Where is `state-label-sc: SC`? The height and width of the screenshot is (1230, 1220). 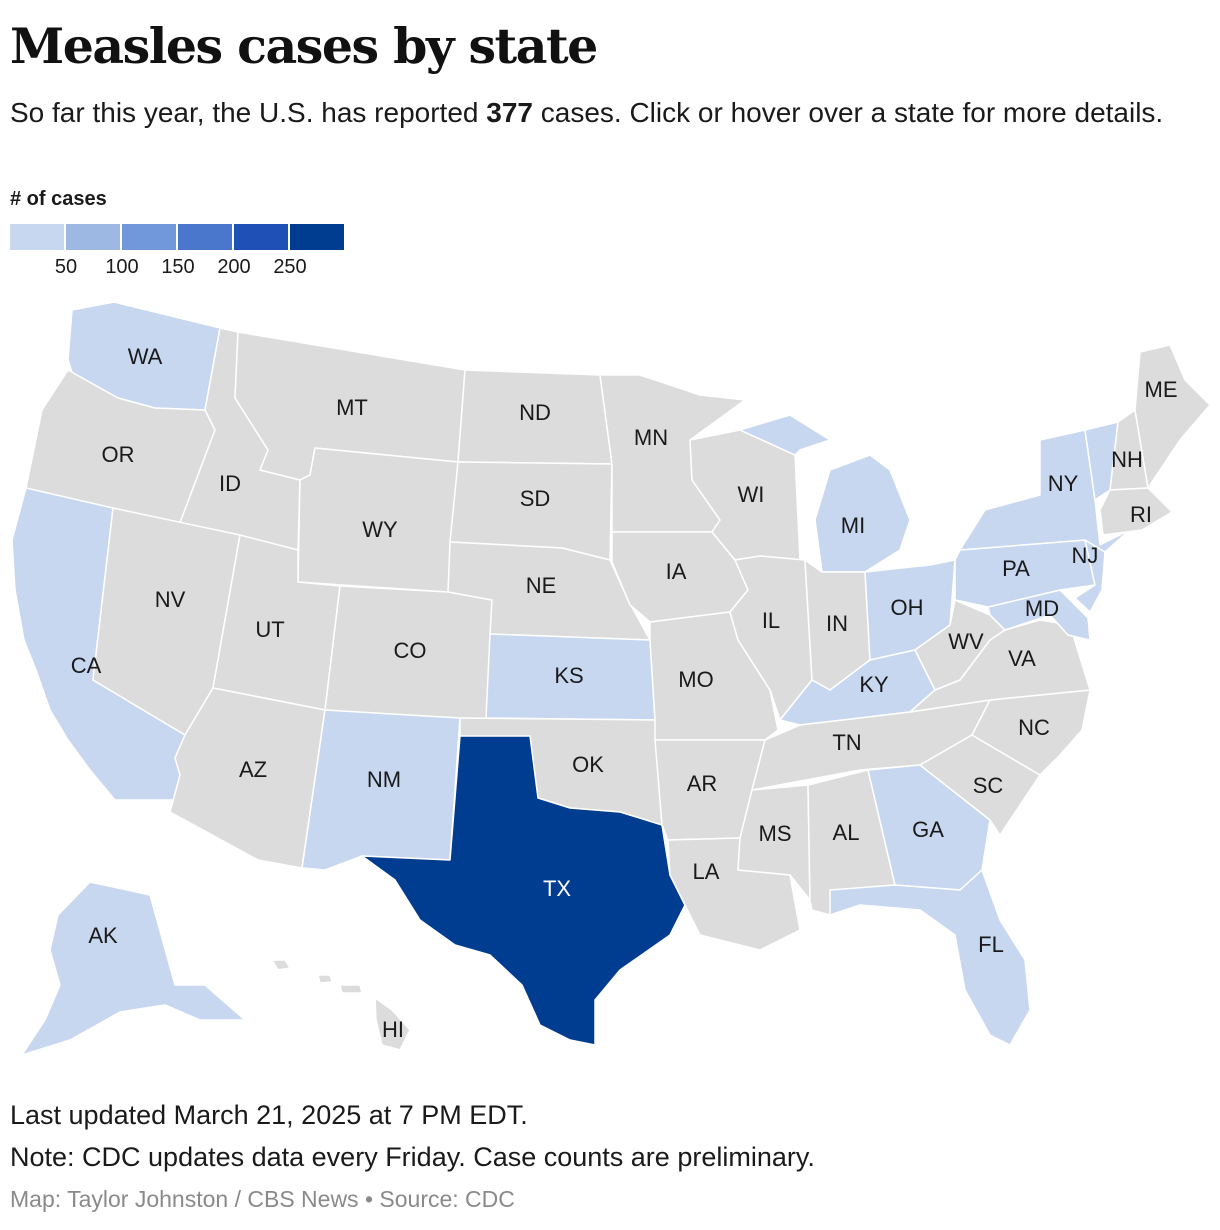 state-label-sc: SC is located at coordinates (988, 785).